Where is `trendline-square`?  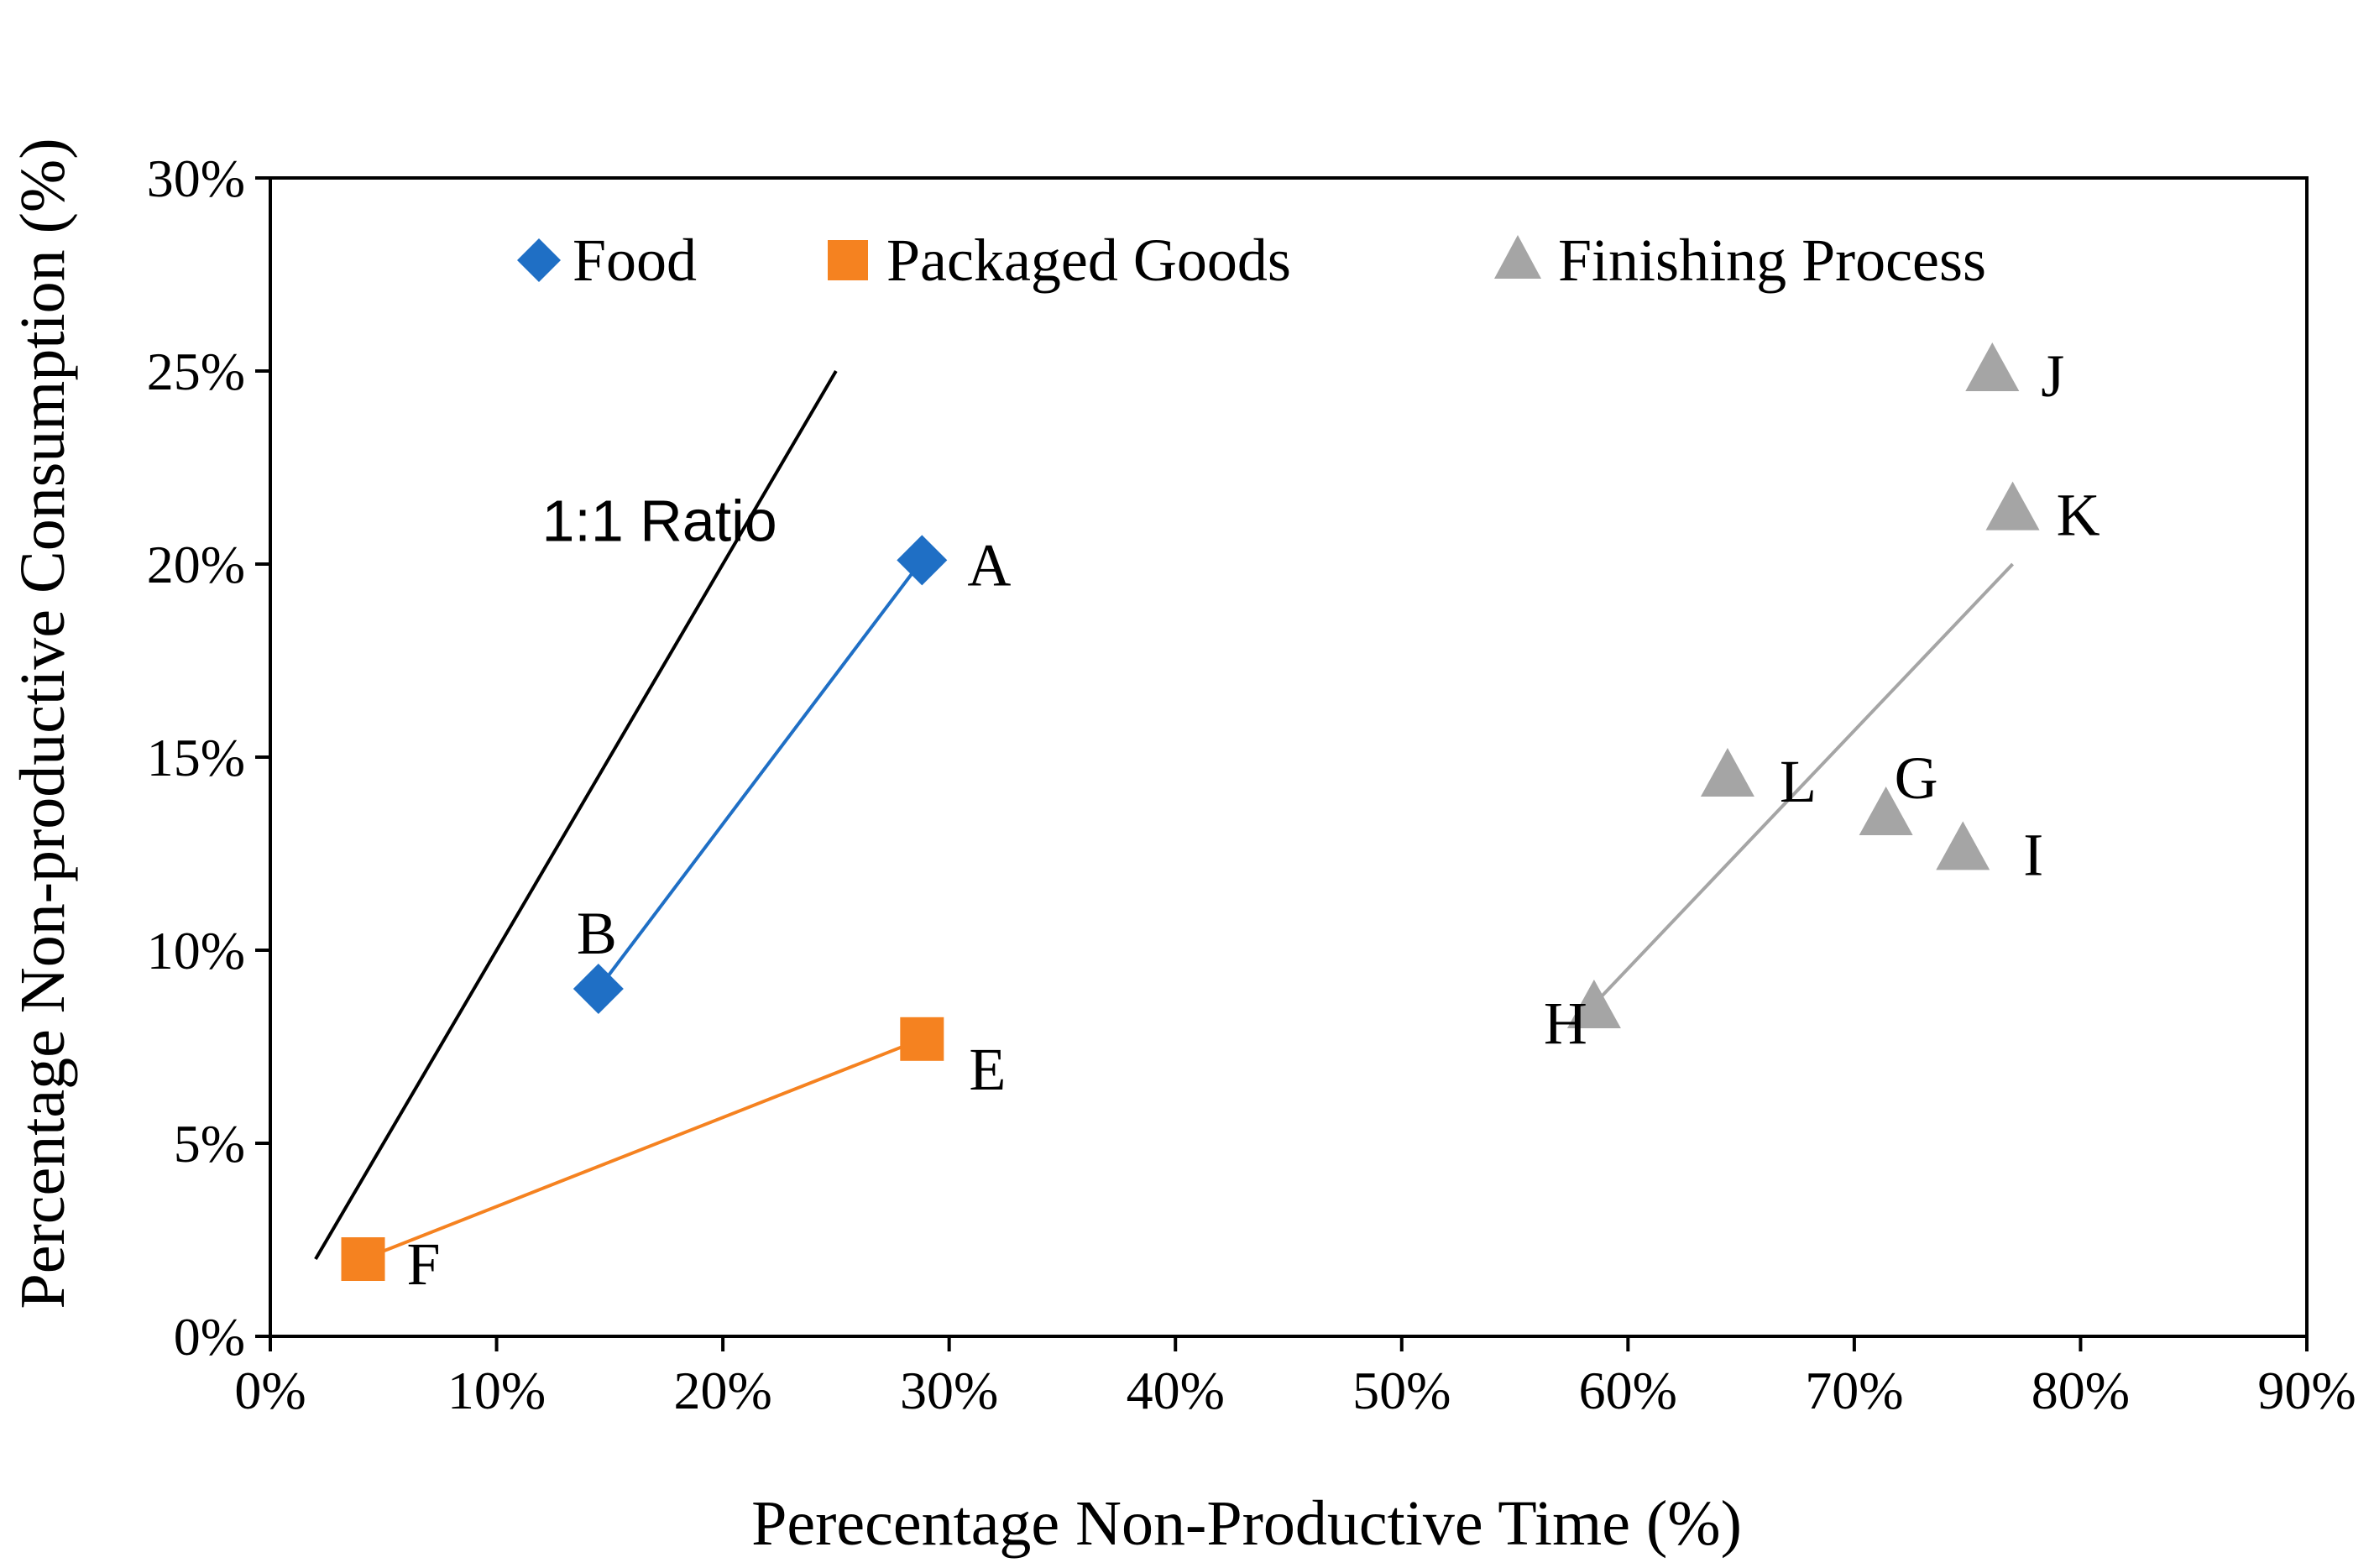
trendline-square is located at coordinates (642, 1149).